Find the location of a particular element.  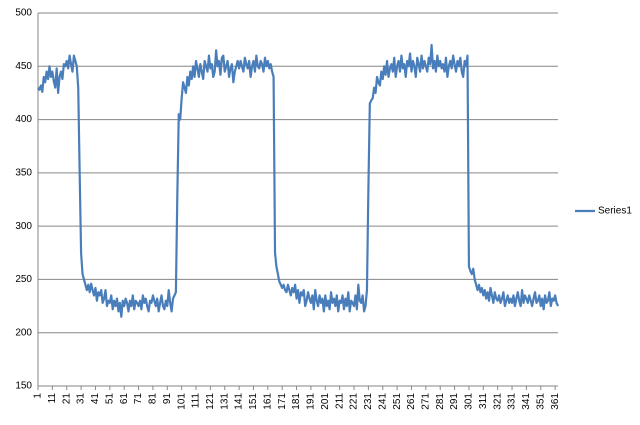

x-tick-label: 341 is located at coordinates (526, 401).